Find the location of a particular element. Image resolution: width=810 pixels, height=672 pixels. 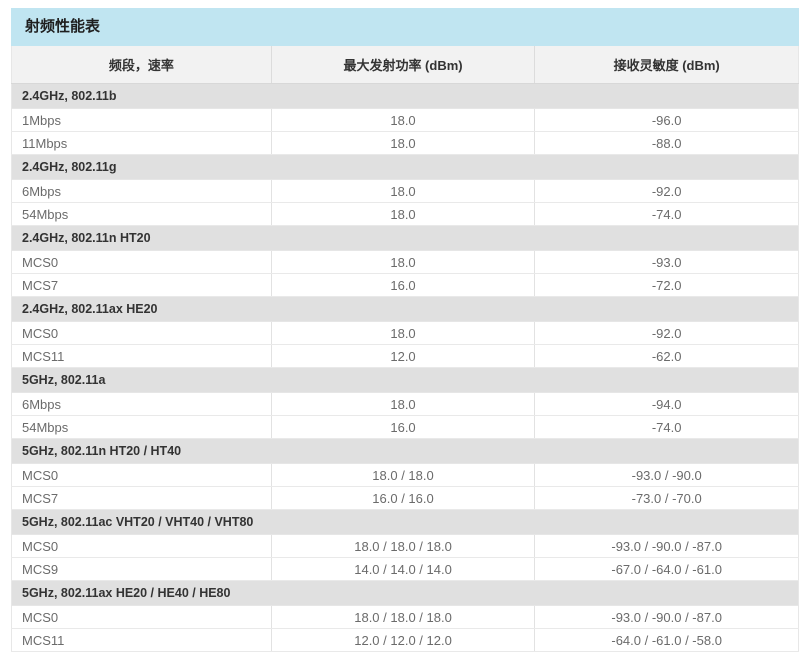

tx-power-cell: 12.0 is located at coordinates (403, 356).